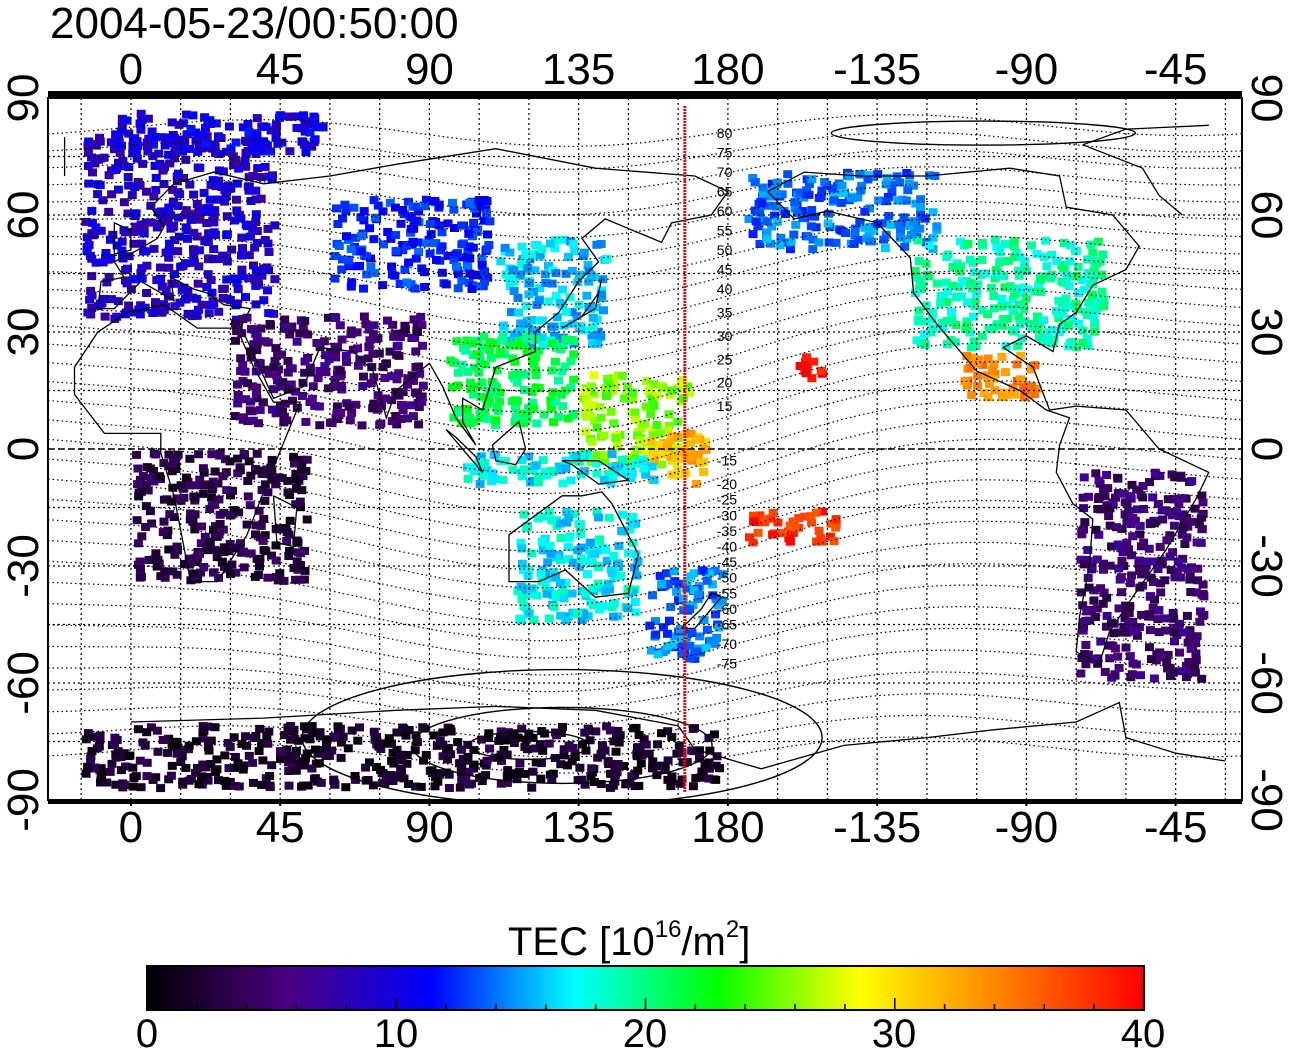 The image size is (1292, 1057). I want to click on tec-region, so click(1142, 575).